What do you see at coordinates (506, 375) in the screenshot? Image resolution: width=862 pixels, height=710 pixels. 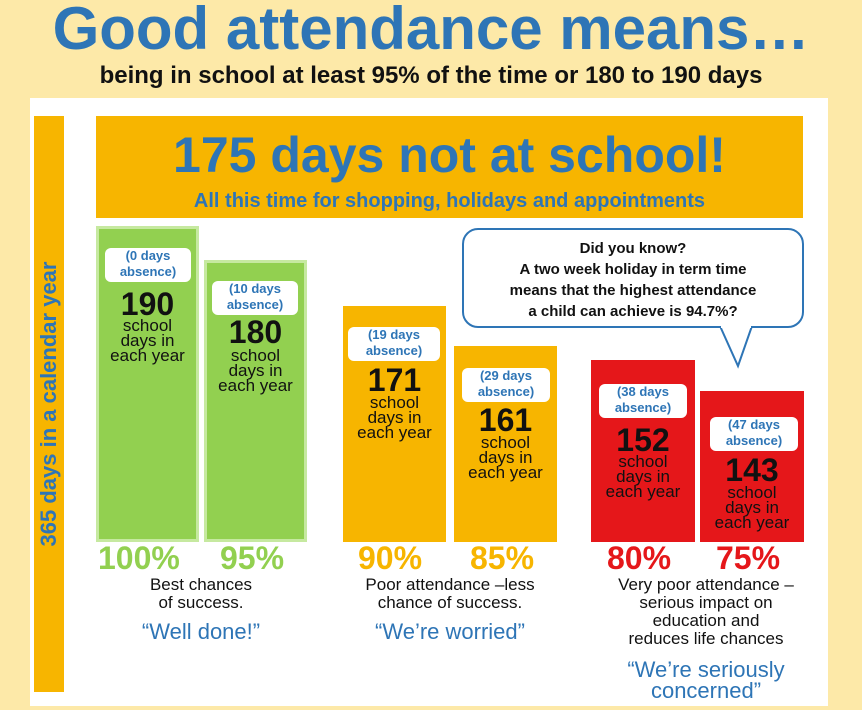 I see `absence-text: (29 days` at bounding box center [506, 375].